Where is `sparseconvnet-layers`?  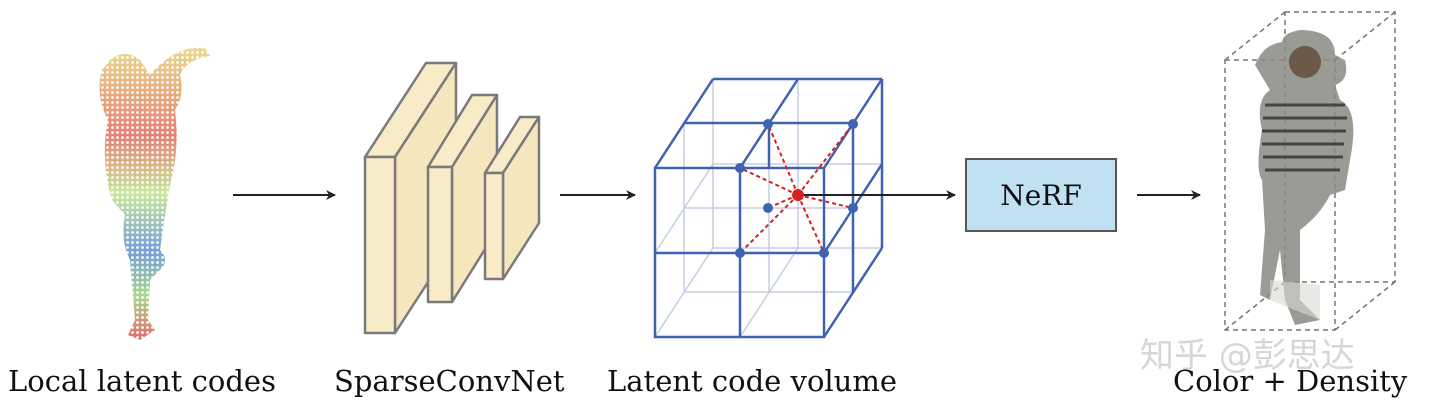 sparseconvnet-layers is located at coordinates (452, 198).